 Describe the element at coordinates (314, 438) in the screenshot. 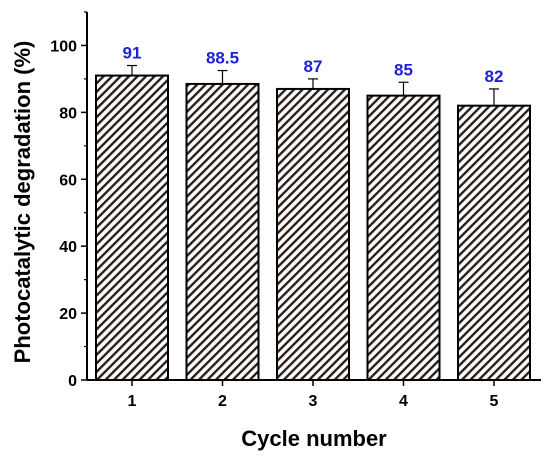

I see `x-axis-title: Cycle number` at that location.